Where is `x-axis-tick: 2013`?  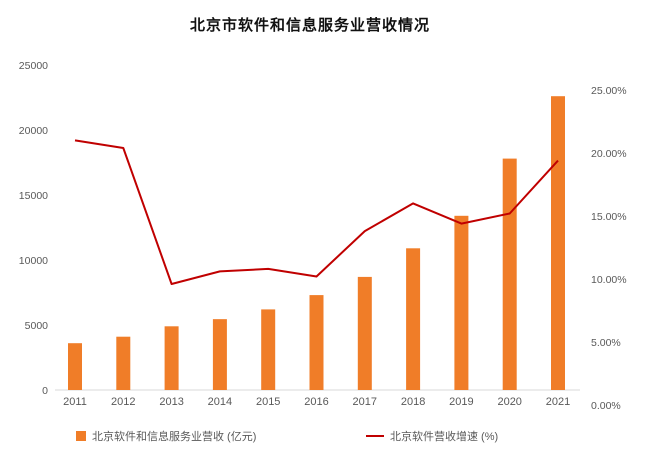 x-axis-tick: 2013 is located at coordinates (171, 402).